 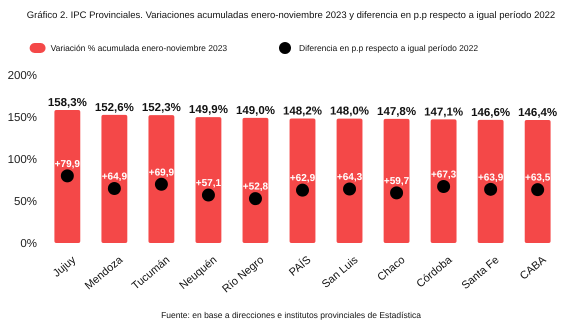 What do you see at coordinates (291, 315) in the screenshot?
I see `source-note: Fuente: en base a direcciones e institutos provinciales de Estadística` at bounding box center [291, 315].